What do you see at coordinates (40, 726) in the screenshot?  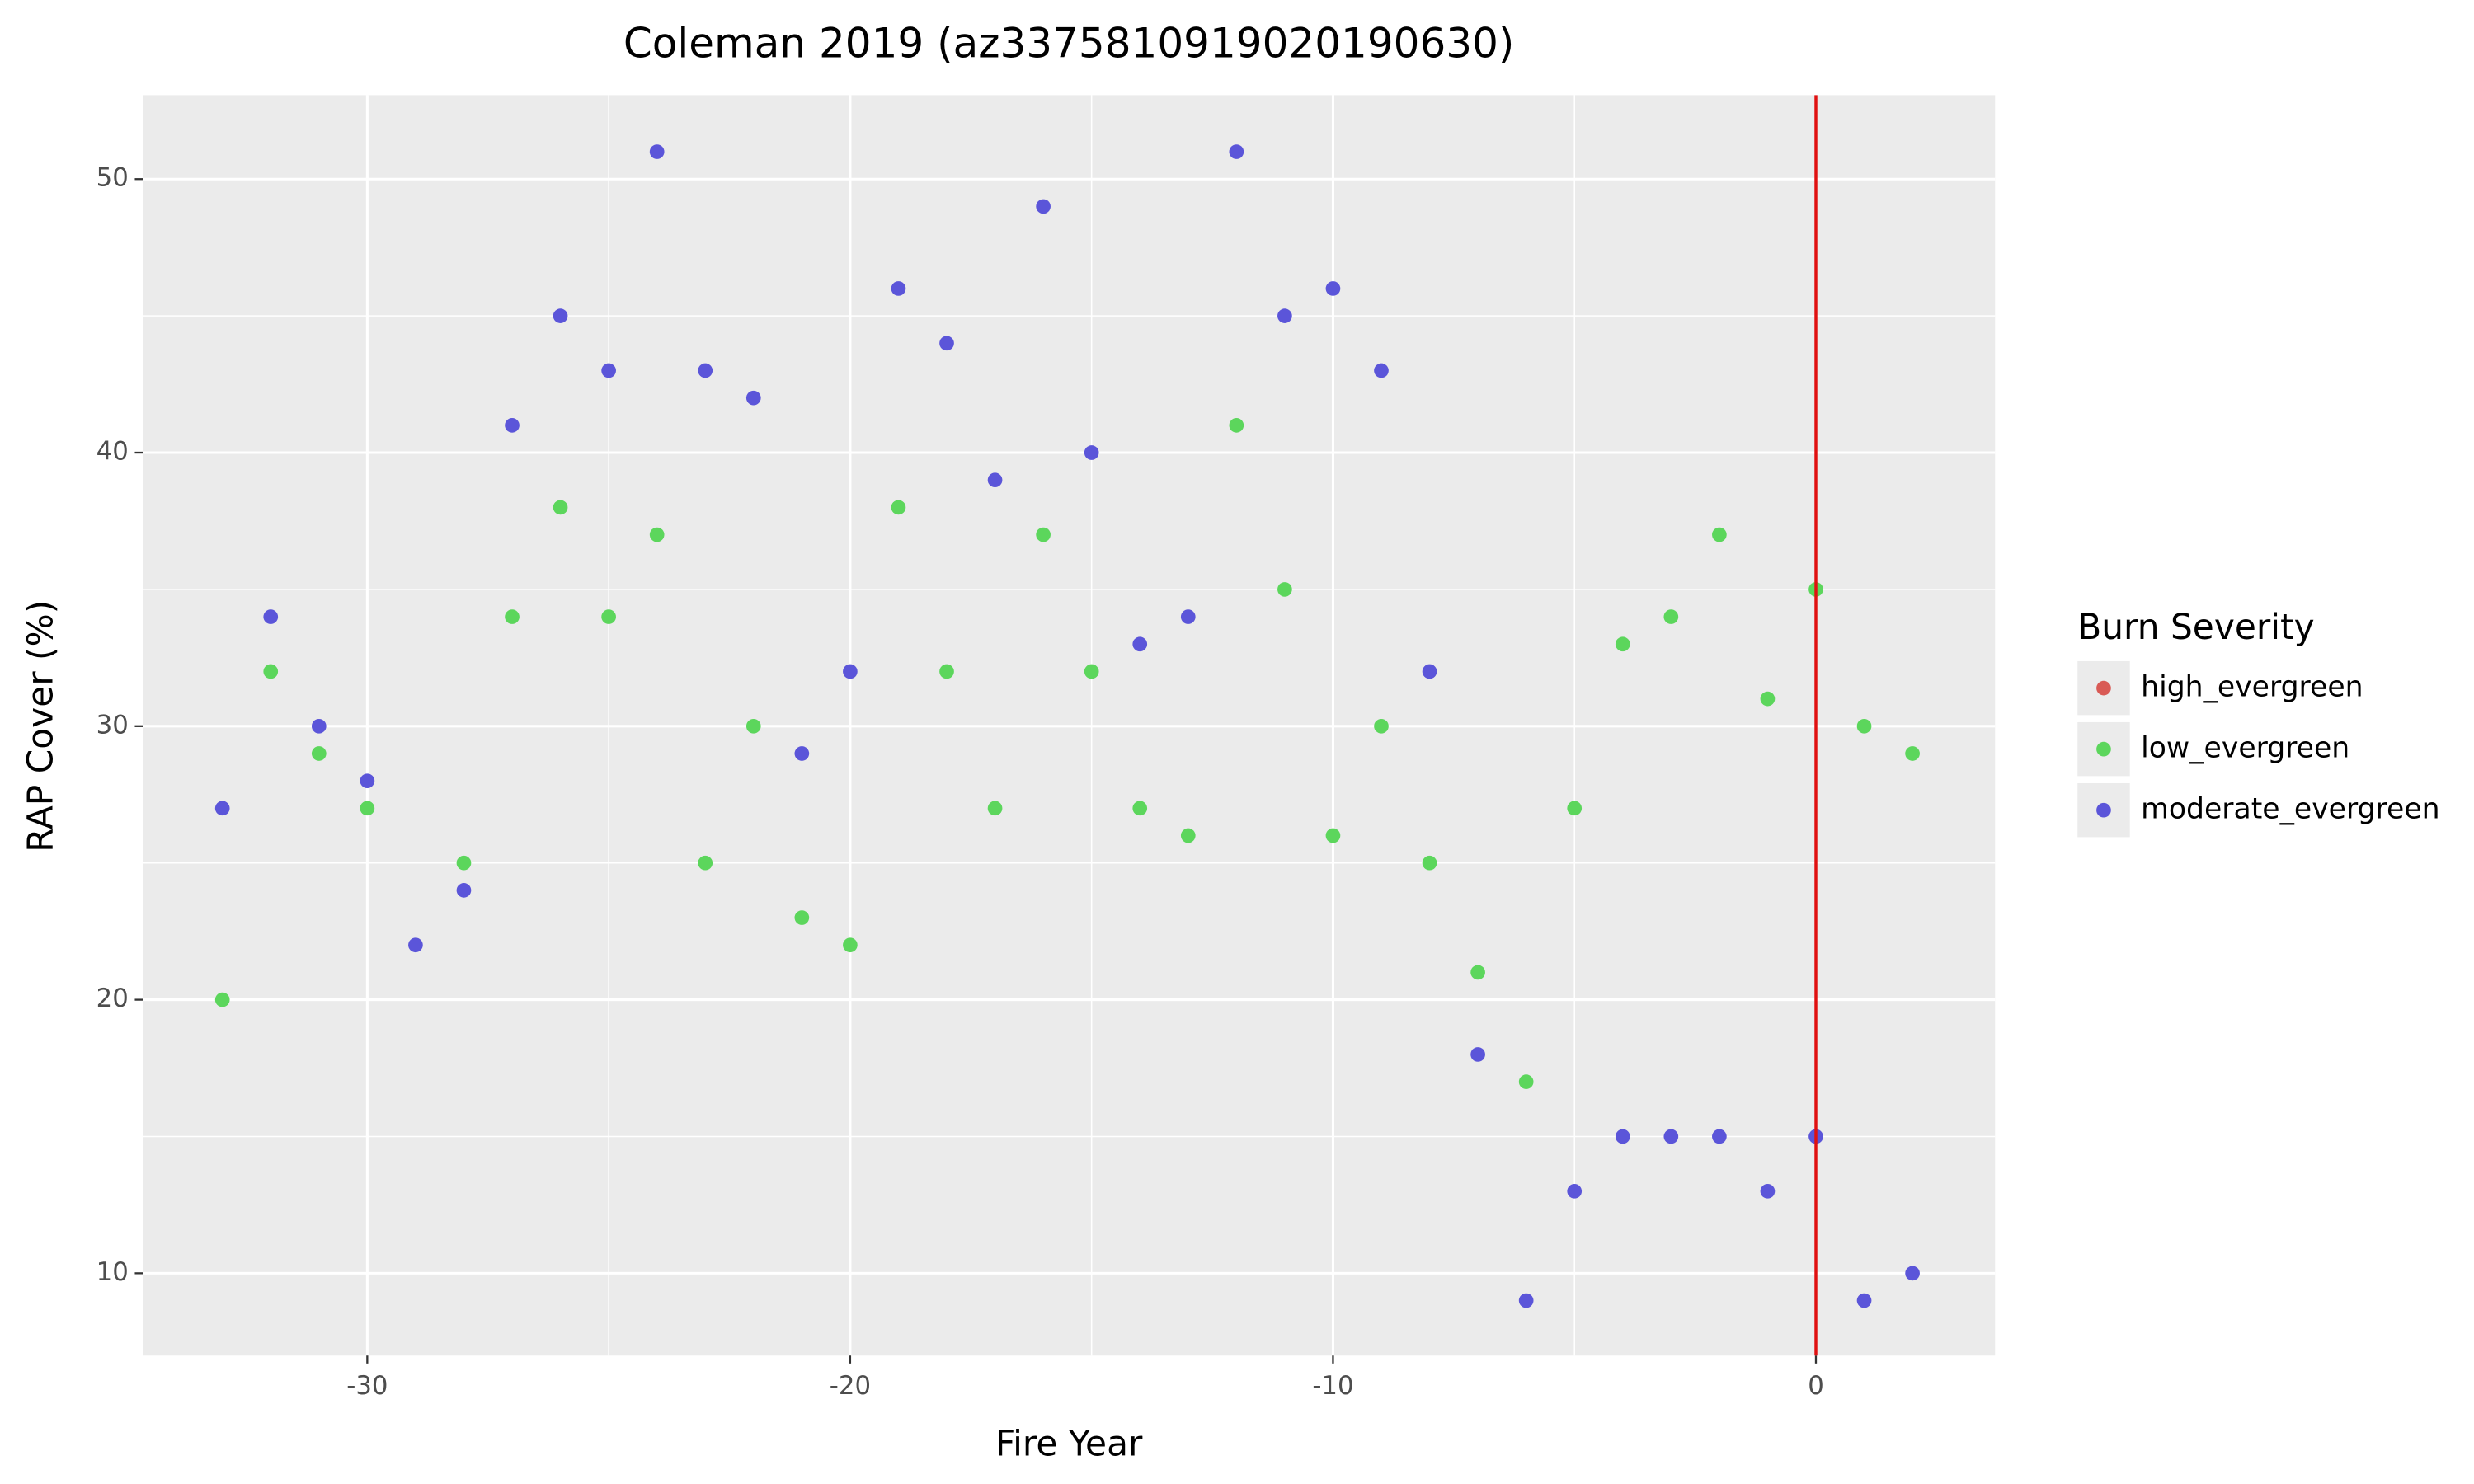 I see `y-axis-label: RAP Cover (%)` at bounding box center [40, 726].